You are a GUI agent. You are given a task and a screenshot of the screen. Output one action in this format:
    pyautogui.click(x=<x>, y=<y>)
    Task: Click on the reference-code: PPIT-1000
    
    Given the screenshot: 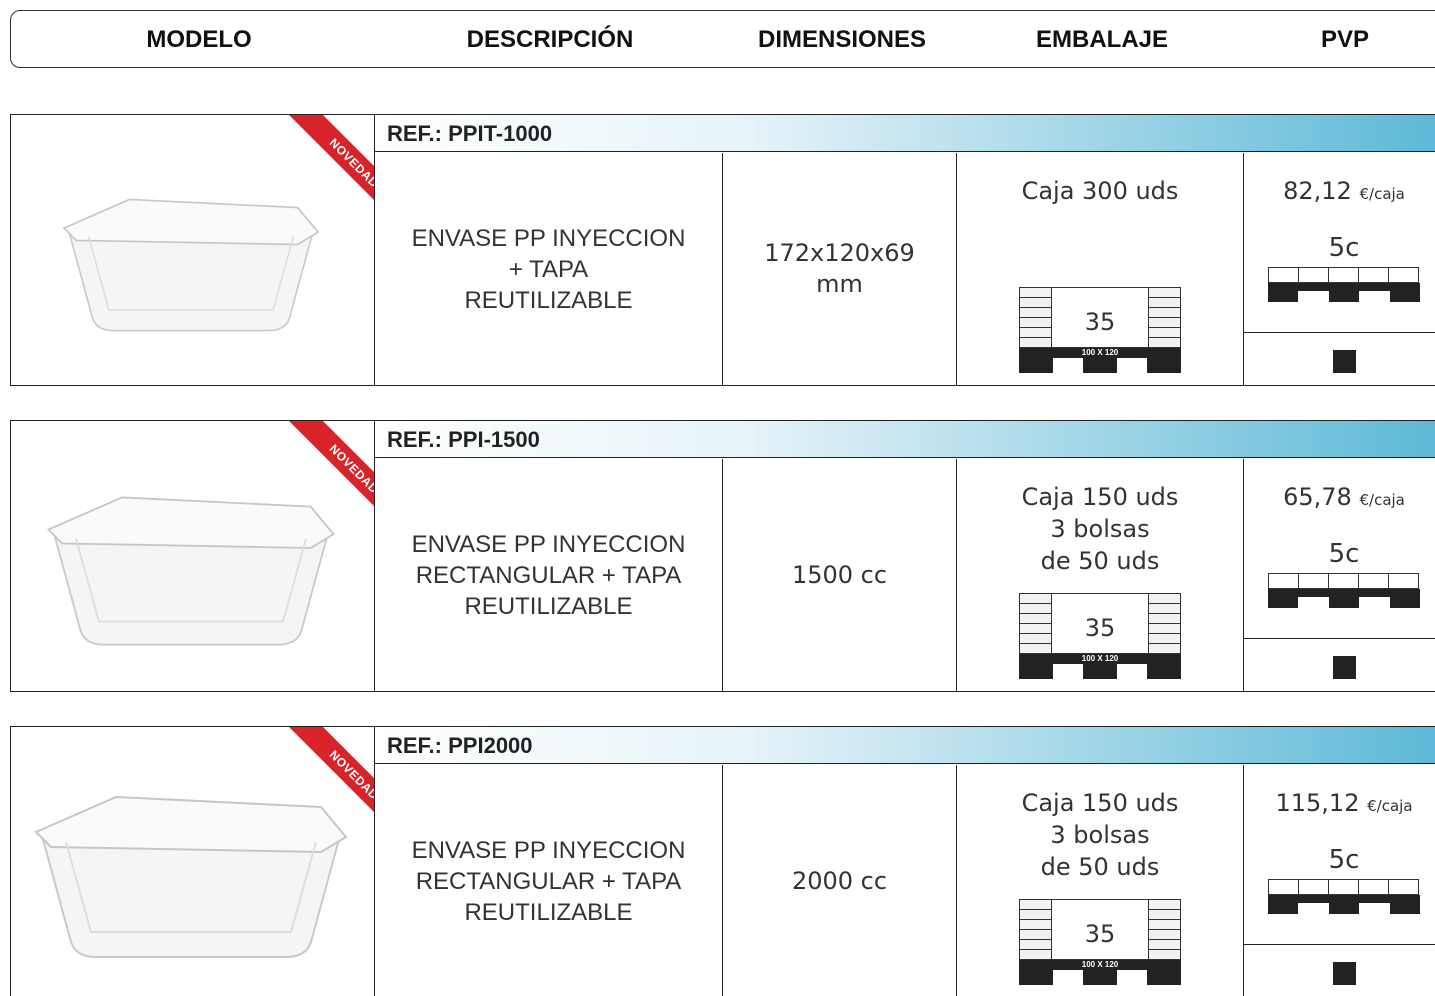 What is the action you would take?
    pyautogui.click(x=500, y=133)
    